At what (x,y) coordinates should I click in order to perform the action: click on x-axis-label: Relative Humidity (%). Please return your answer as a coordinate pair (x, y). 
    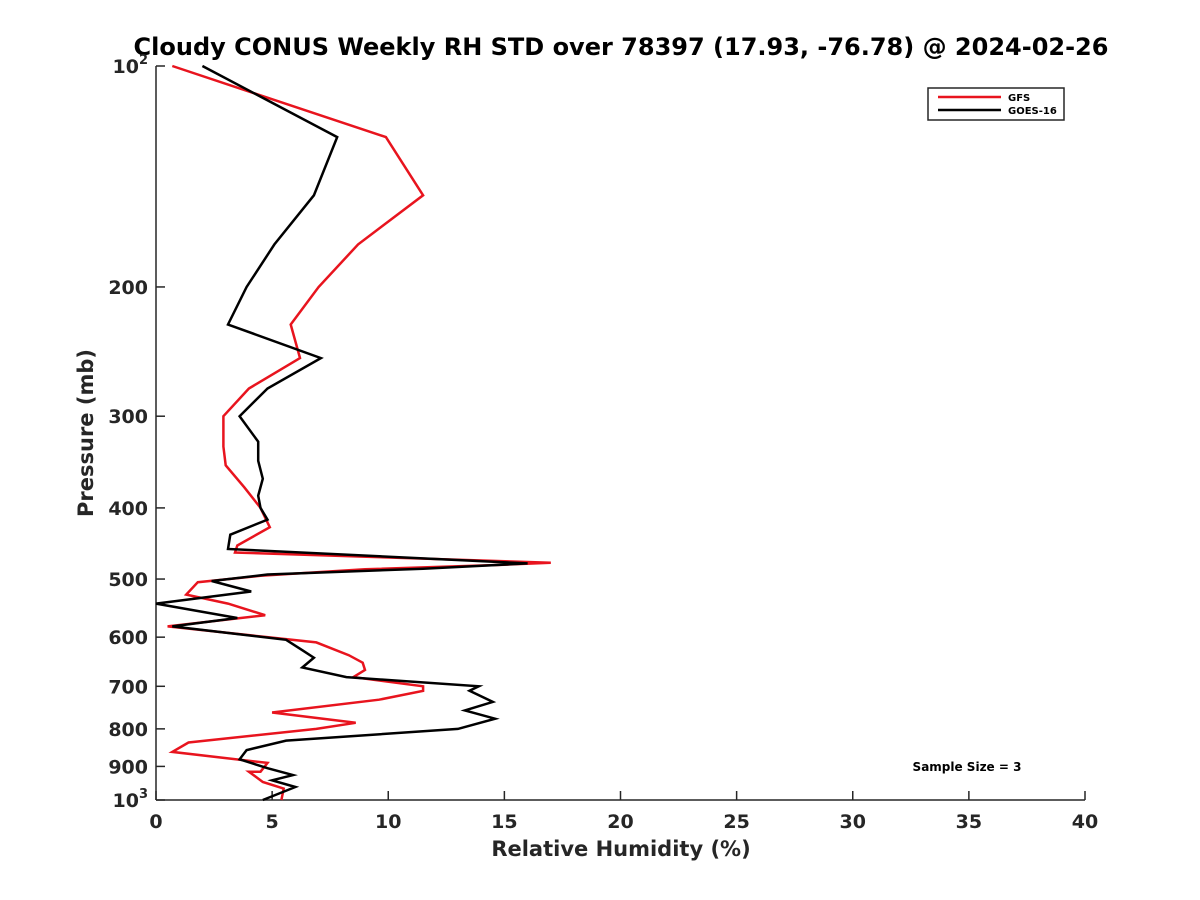
    Looking at the image, I should click on (620, 849).